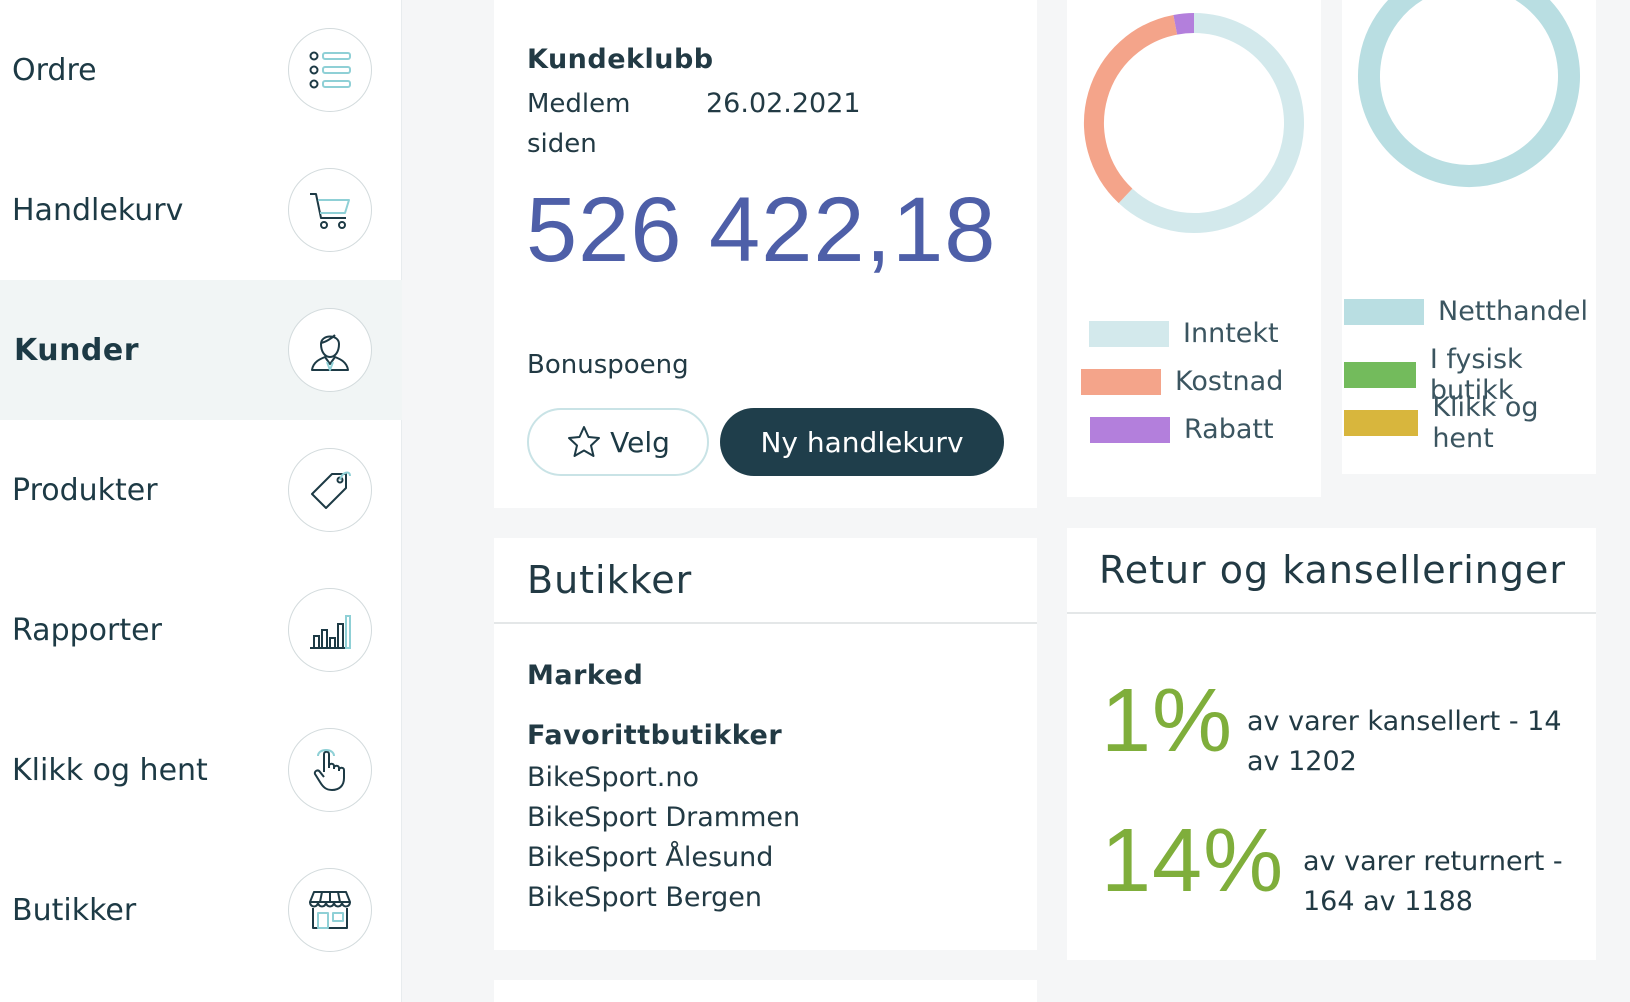 Image resolution: width=1630 pixels, height=1002 pixels. I want to click on sidebar-item-label: Kunder, so click(77, 350).